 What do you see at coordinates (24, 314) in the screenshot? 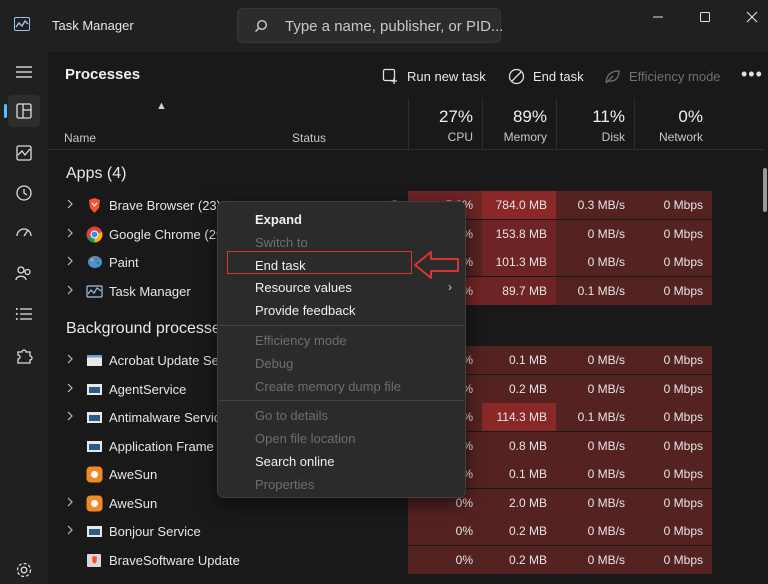
I see `nav-details` at bounding box center [24, 314].